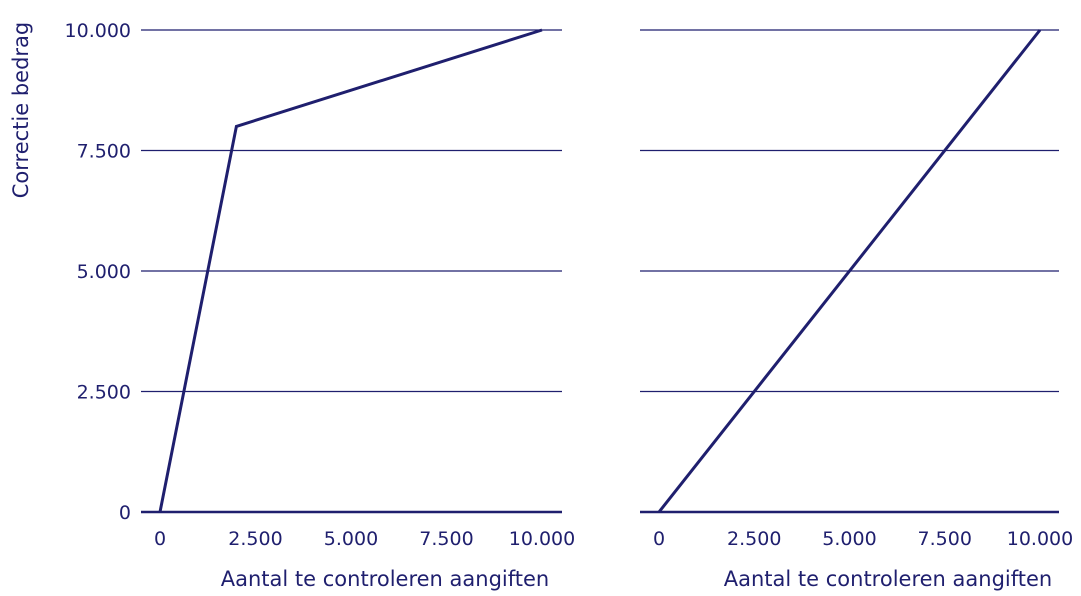 This screenshot has height=596, width=1081. I want to click on y-tick-label: 10.000, so click(98, 31).